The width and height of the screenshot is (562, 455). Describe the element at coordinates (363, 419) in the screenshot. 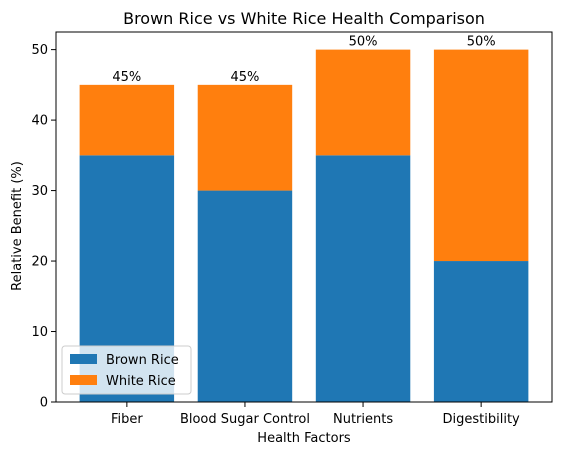

I see `x-tick-label: Nutrients` at that location.